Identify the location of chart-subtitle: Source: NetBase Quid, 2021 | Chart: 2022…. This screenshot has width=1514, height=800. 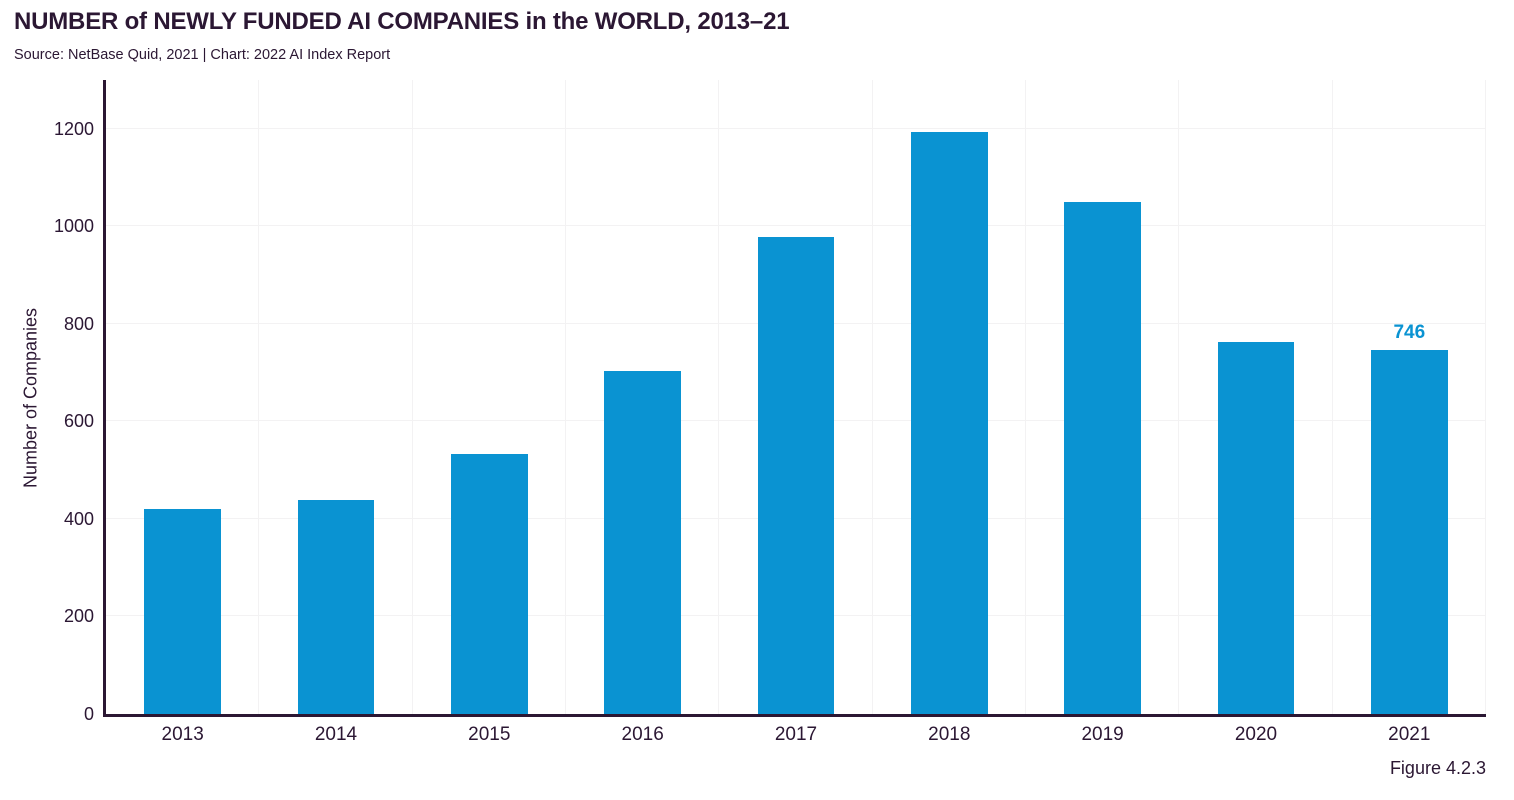
(202, 55).